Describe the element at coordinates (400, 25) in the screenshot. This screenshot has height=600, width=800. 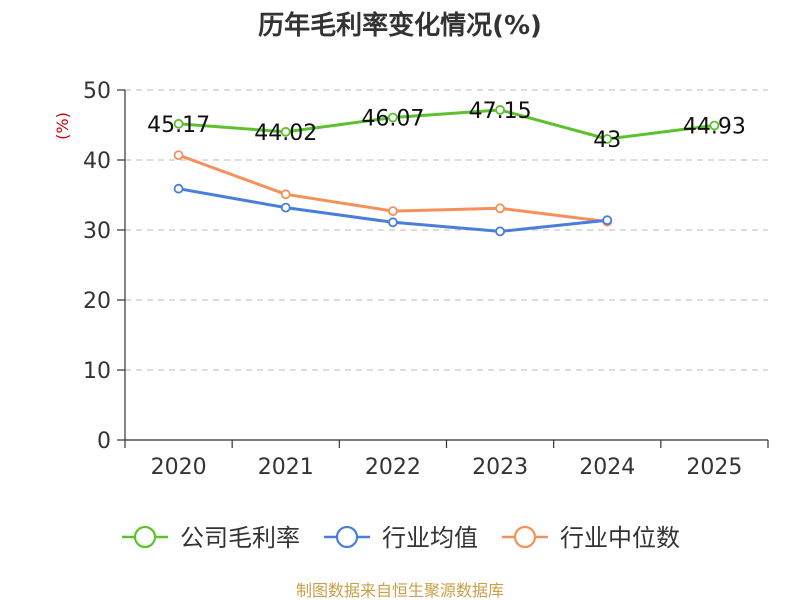
I see `chart-title: 历年毛利率变化情况(%)` at that location.